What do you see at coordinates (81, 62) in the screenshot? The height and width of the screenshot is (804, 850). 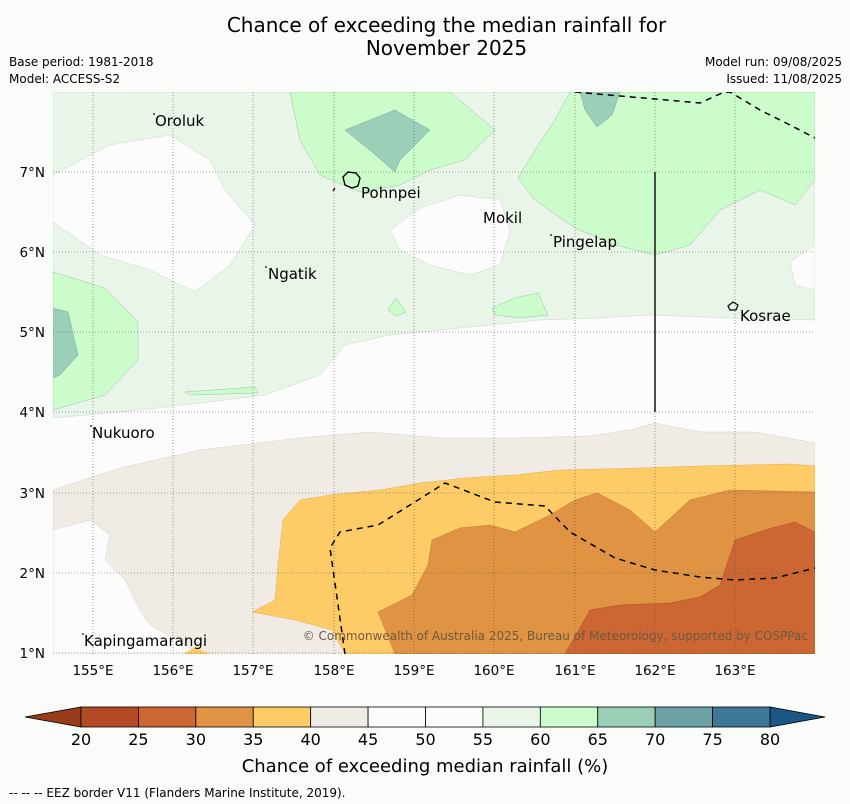 I see `base-period: Base period: 1981-2018` at bounding box center [81, 62].